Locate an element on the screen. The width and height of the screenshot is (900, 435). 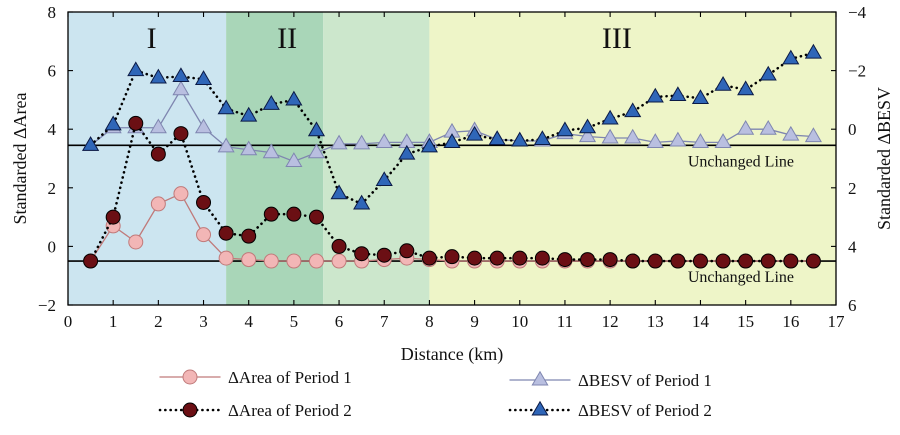
x-tick-label-9: 9 is located at coordinates (474, 321).